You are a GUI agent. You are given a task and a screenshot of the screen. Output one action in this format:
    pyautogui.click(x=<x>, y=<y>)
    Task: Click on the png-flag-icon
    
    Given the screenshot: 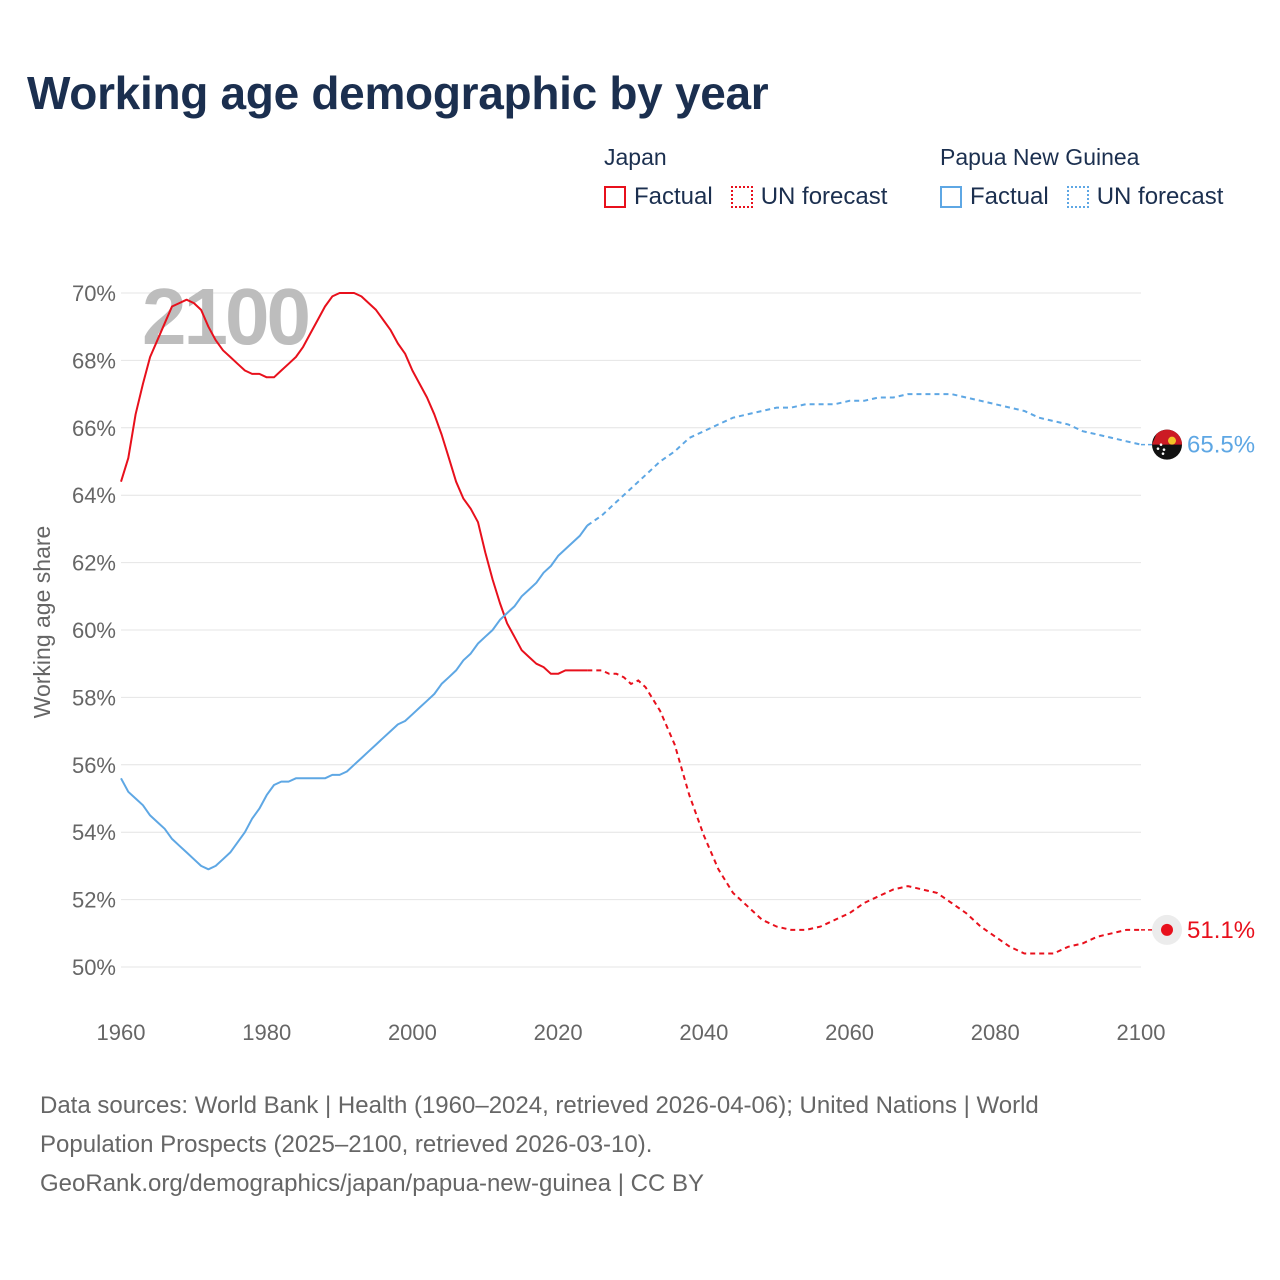 What is the action you would take?
    pyautogui.click(x=1167, y=441)
    